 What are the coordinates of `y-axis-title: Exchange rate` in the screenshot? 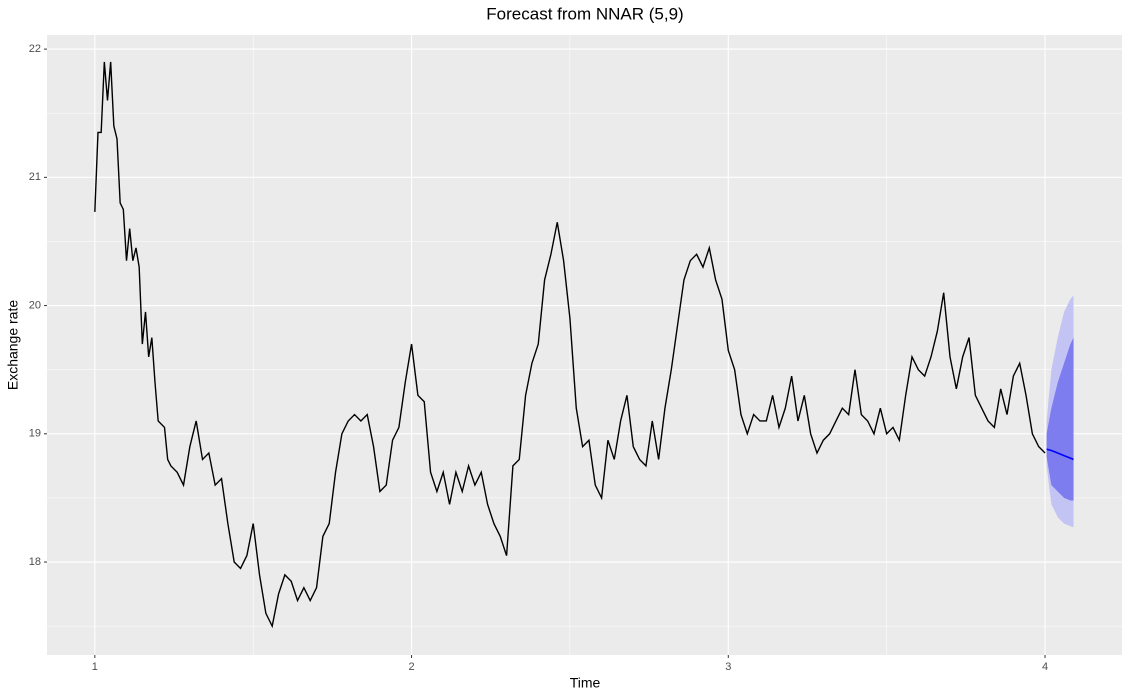 It's located at (13, 345).